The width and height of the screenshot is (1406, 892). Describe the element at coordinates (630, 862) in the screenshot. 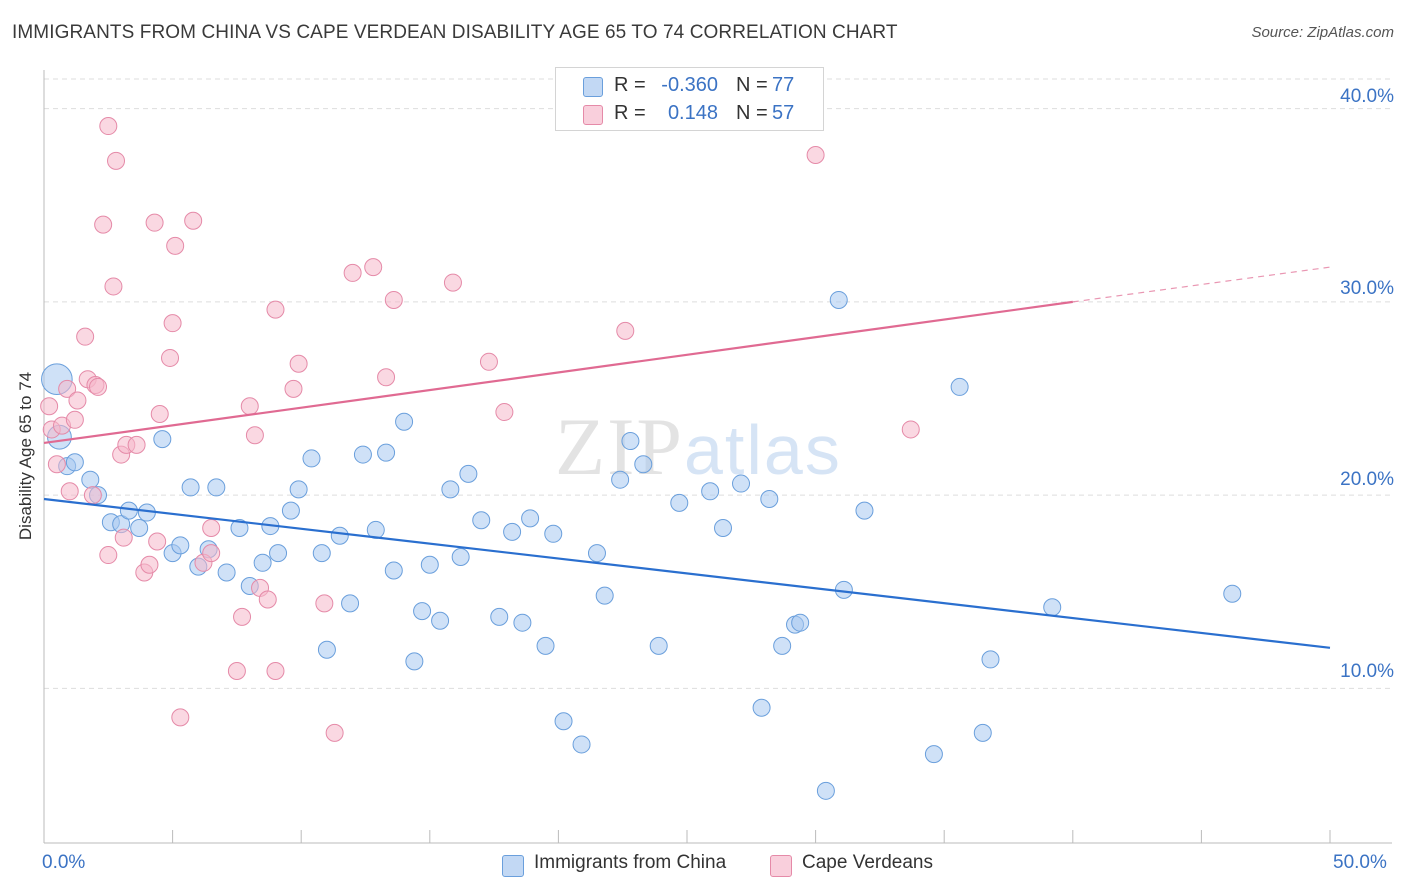

I see `legend-label-china: Immigrants from China` at that location.